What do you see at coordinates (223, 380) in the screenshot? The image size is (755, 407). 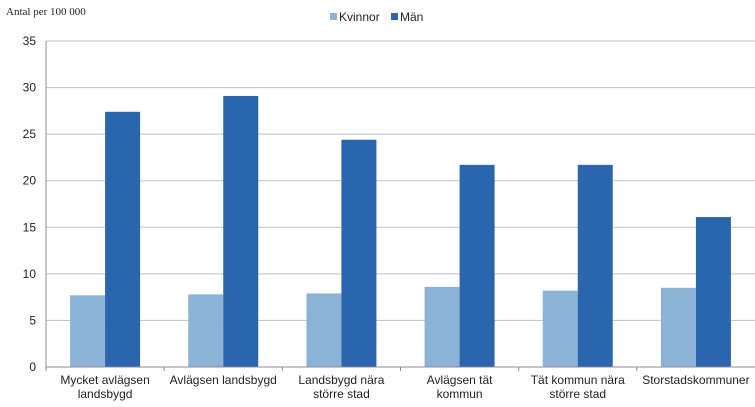 I see `x-tick-label: Avlägsen landsbygd` at bounding box center [223, 380].